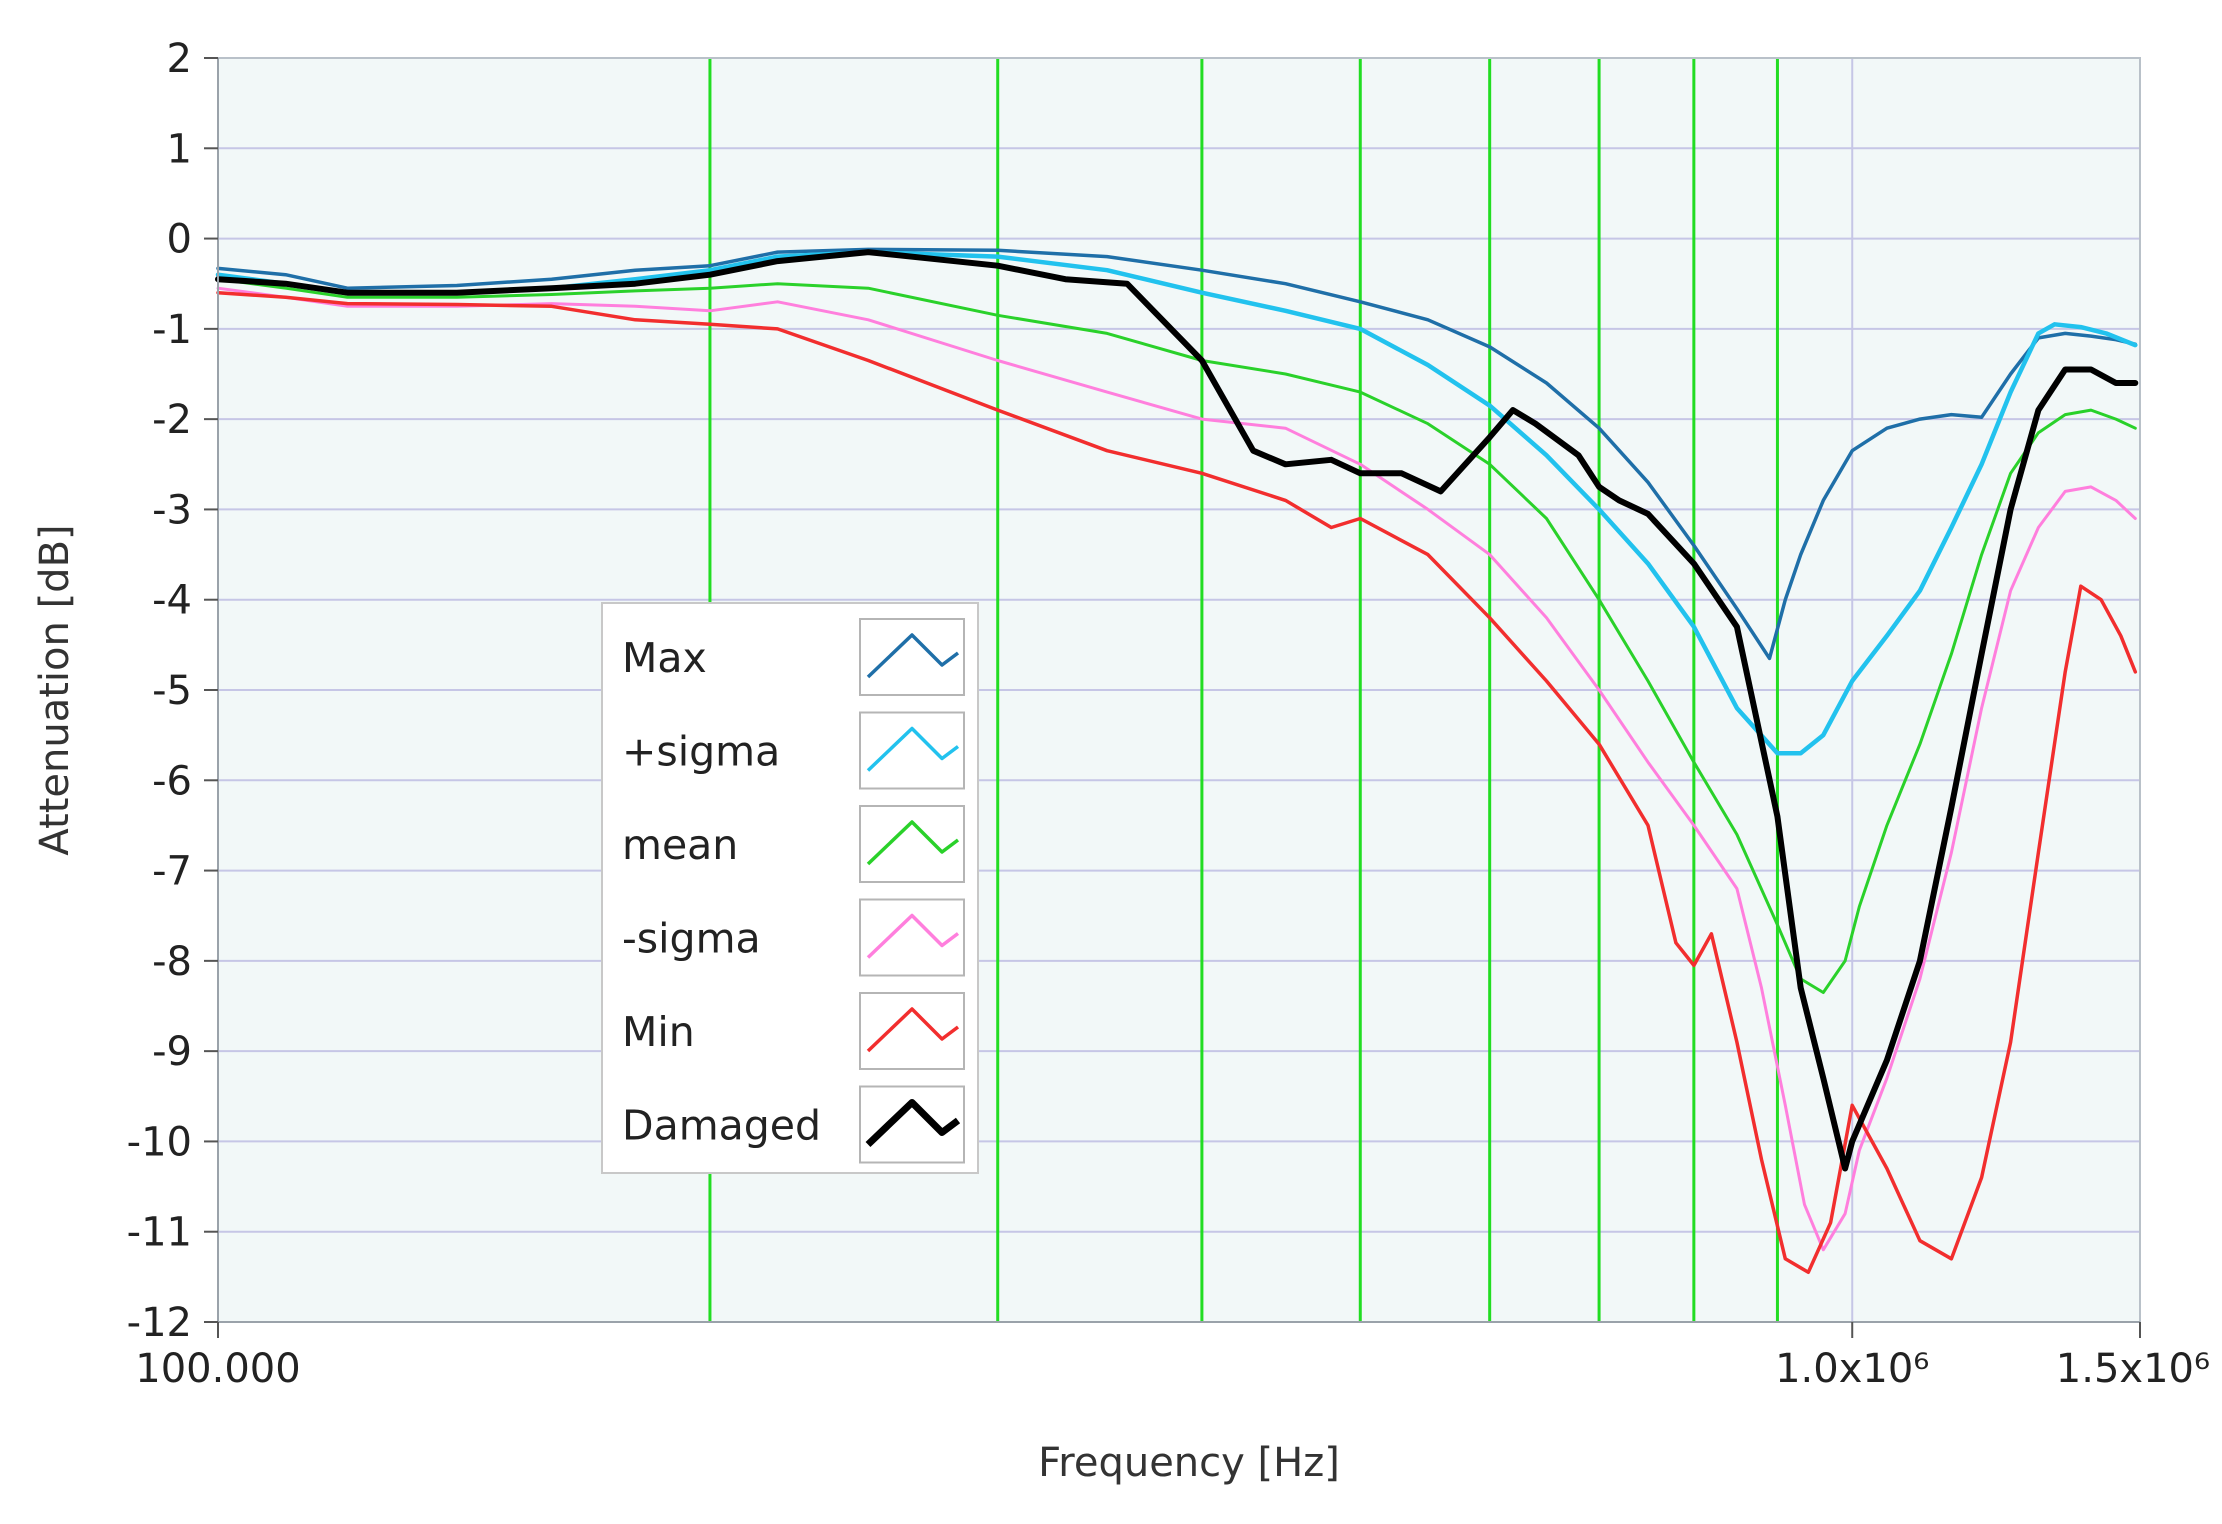 Image resolution: width=2222 pixels, height=1524 pixels. What do you see at coordinates (793, 1031) in the screenshot?
I see `legend-item: Min` at bounding box center [793, 1031].